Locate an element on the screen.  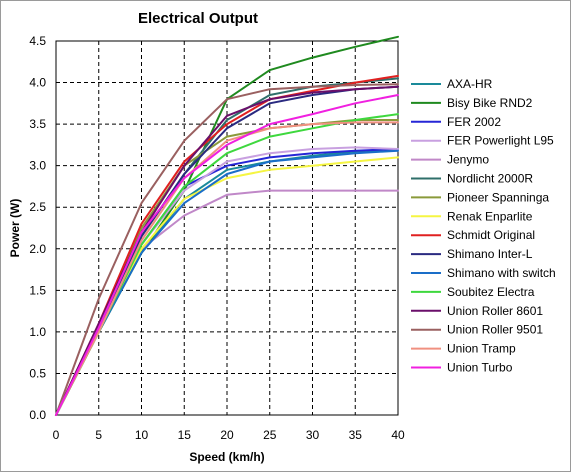
legend-label: Pioneer Spanninga is located at coordinates (498, 197).